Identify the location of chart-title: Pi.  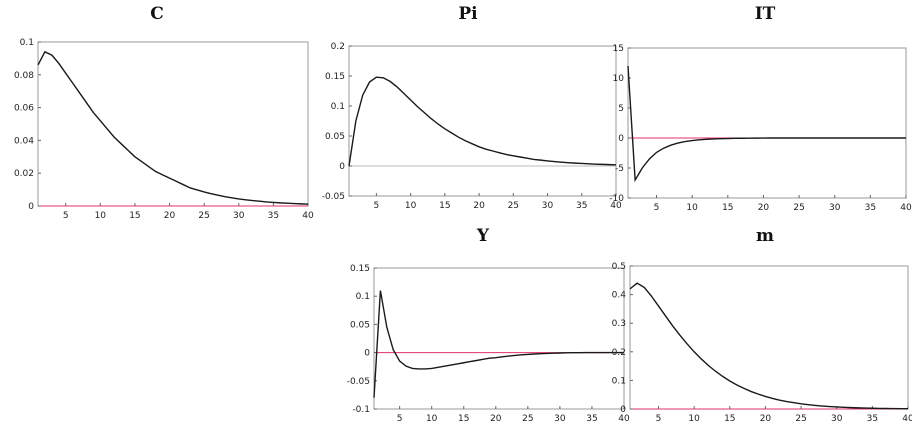
(468, 14).